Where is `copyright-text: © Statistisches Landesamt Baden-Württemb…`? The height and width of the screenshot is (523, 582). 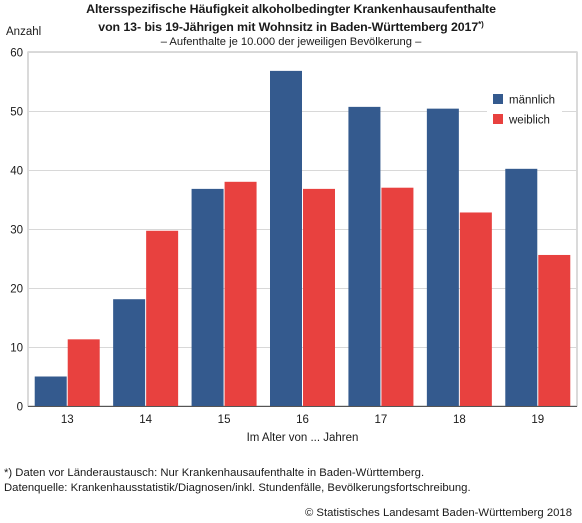
copyright-text: © Statistisches Landesamt Baden-Württemb… is located at coordinates (438, 513).